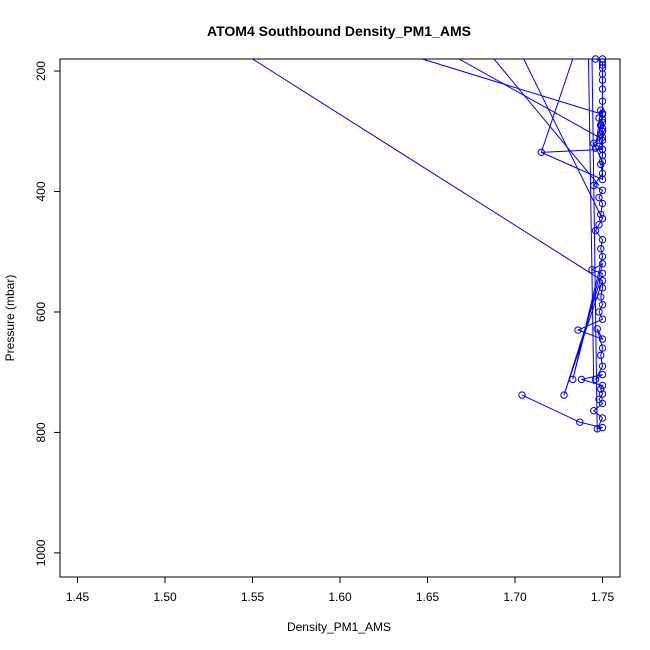 The height and width of the screenshot is (650, 650). Describe the element at coordinates (339, 627) in the screenshot. I see `x-axis-label: Density_PM1_AMS` at that location.